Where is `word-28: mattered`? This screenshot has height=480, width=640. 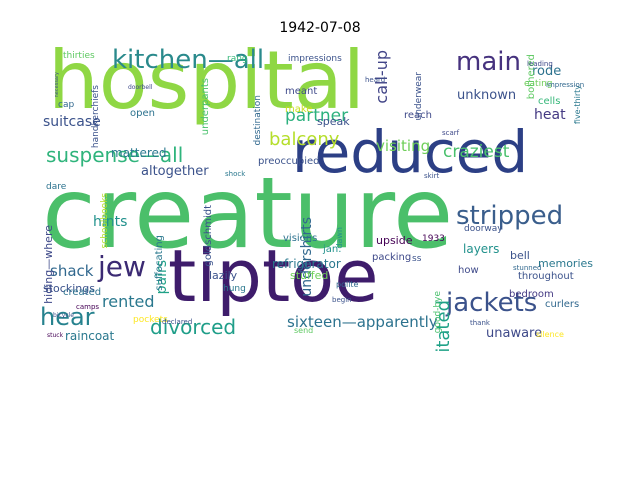
word-28: mattered is located at coordinates (139, 153).